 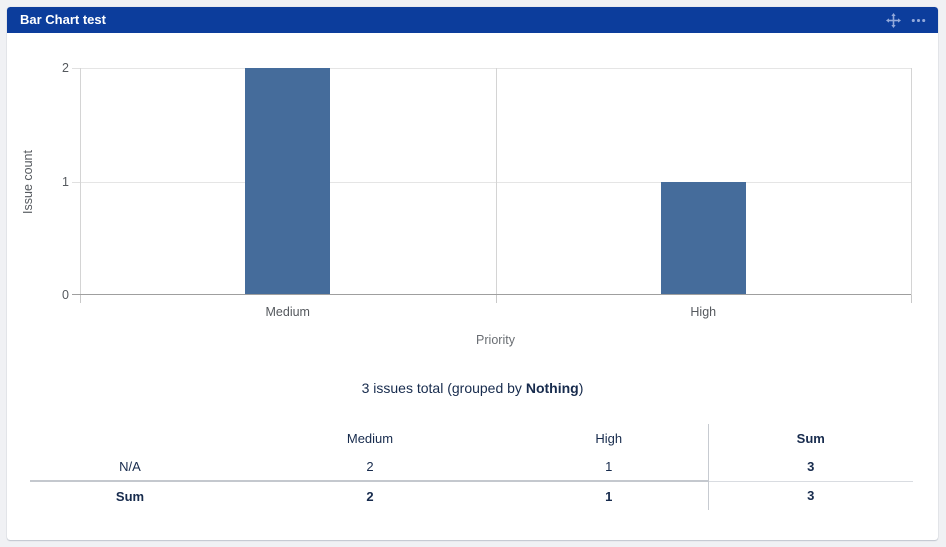 I want to click on table-row-na: N/A 2 1 3, so click(x=471, y=466).